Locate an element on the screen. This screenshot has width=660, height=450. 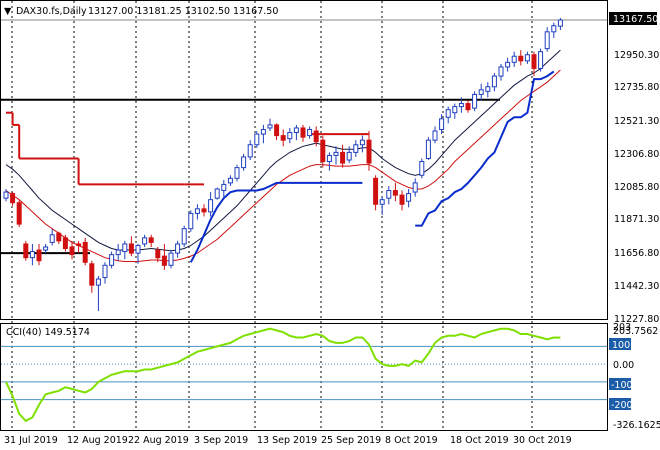
price-tick: 11656.80 is located at coordinates (636, 253).